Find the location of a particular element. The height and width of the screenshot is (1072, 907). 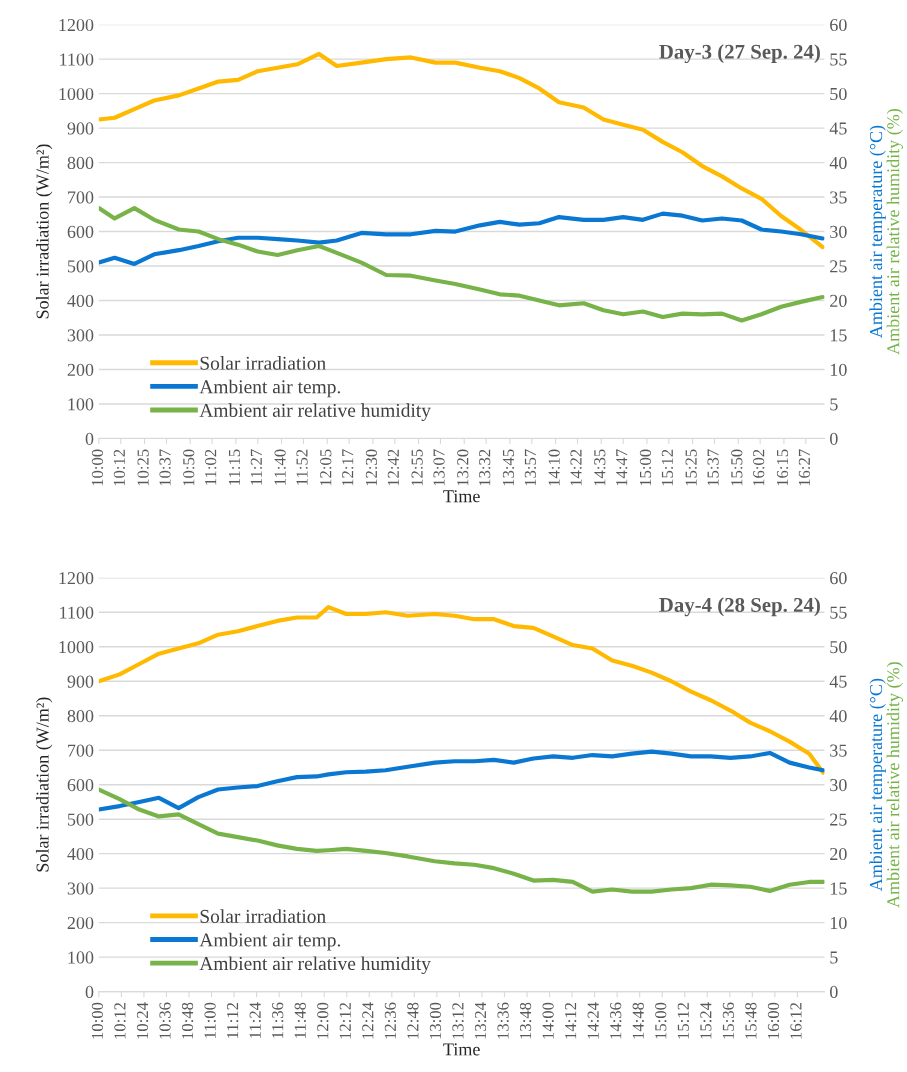

x-tick-label: 11:02 is located at coordinates (211, 467).